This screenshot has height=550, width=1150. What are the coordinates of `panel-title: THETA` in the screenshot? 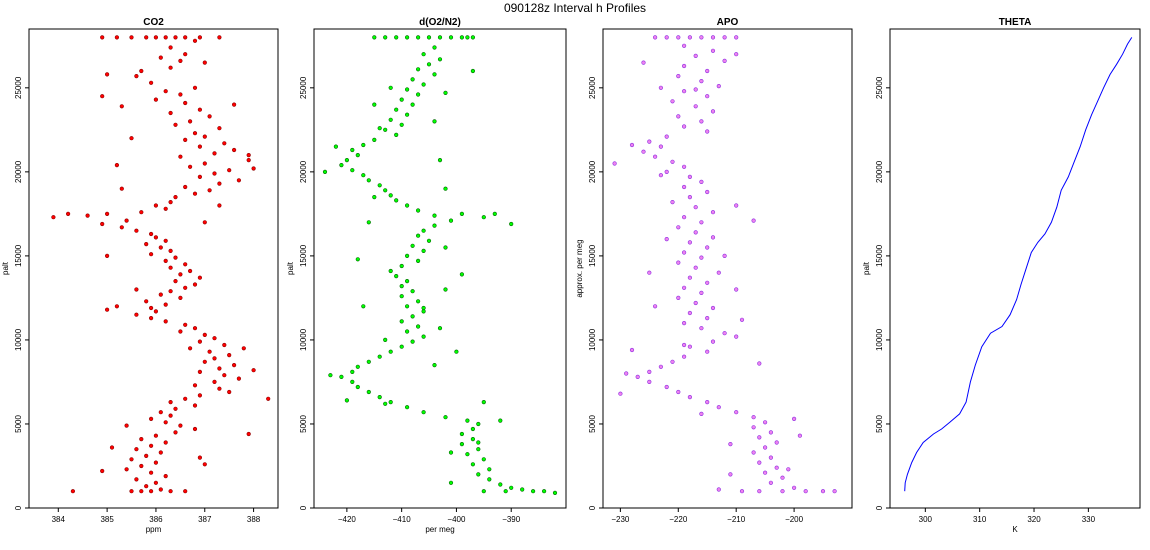 It's located at (1015, 22).